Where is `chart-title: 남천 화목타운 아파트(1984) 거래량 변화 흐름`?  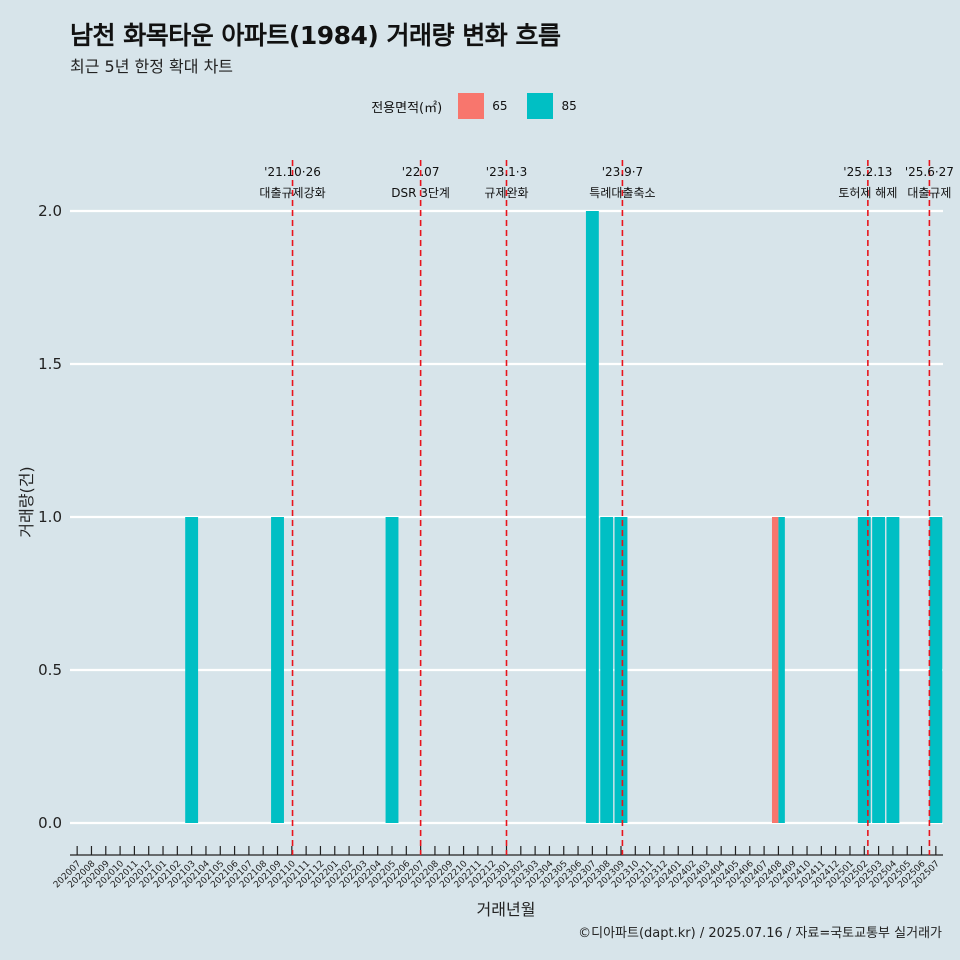
chart-title: 남천 화목타운 아파트(1984) 거래량 변화 흐름 is located at coordinates (315, 35).